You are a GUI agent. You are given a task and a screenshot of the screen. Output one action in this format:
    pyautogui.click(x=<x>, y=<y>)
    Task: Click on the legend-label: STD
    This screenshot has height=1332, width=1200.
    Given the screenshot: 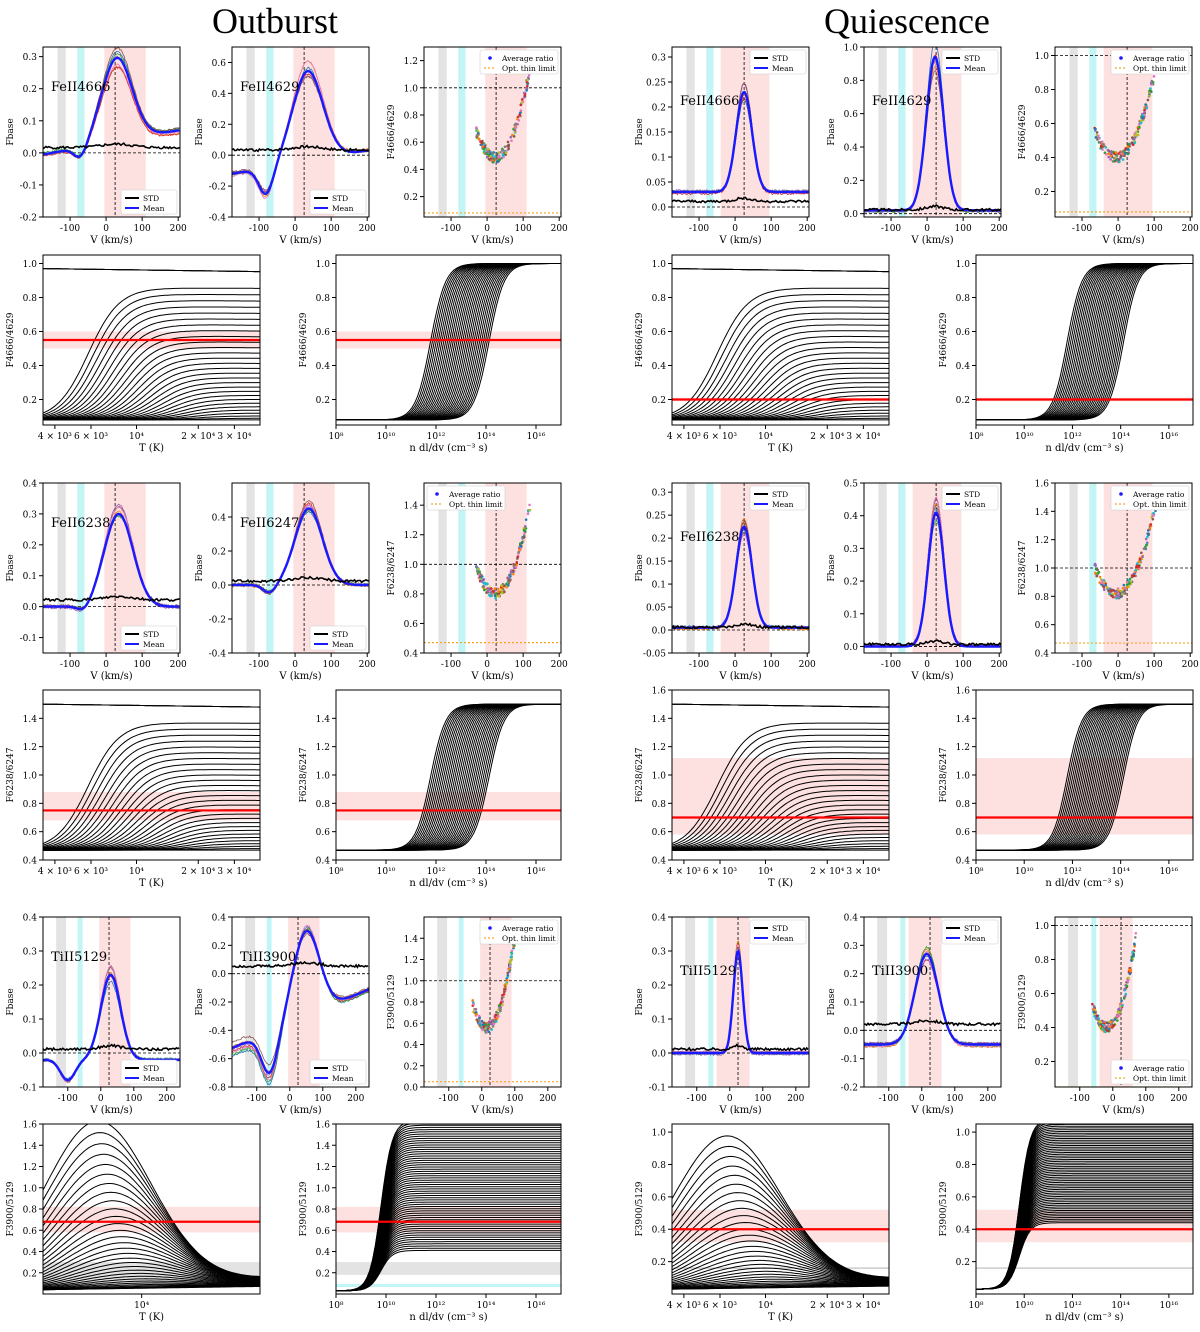 What is the action you would take?
    pyautogui.click(x=151, y=198)
    